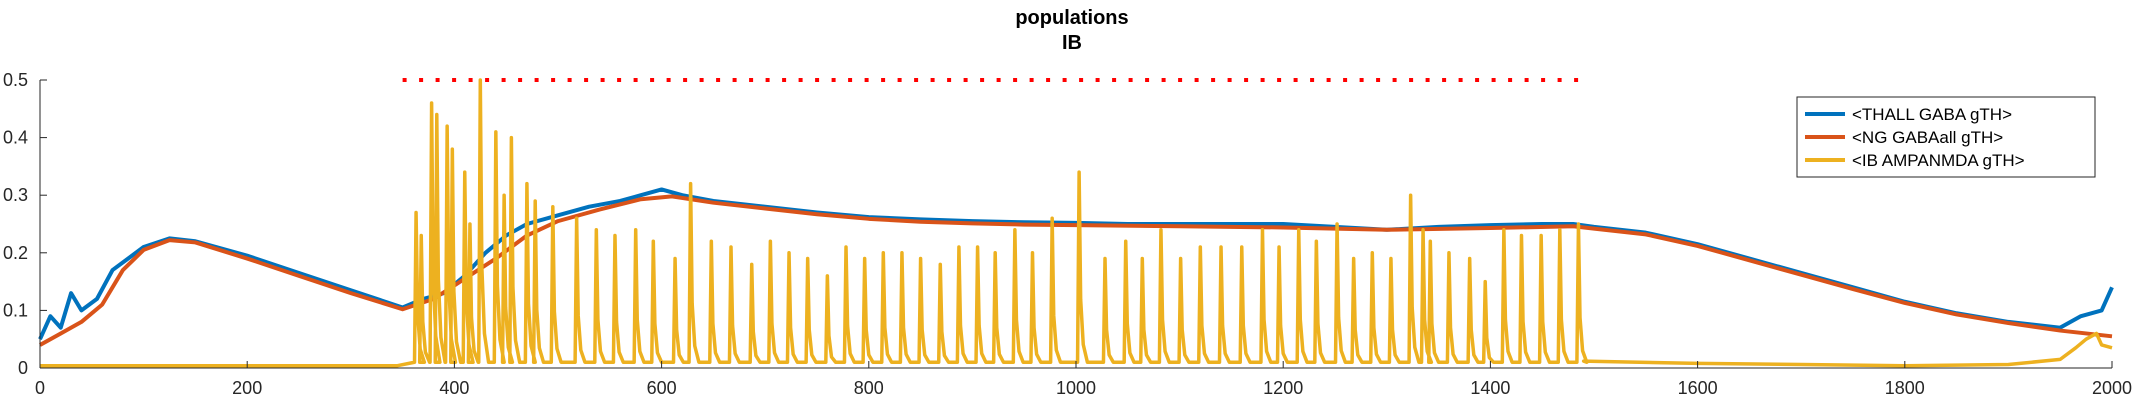  What do you see at coordinates (1283, 388) in the screenshot?
I see `x-tick-label: 1200` at bounding box center [1283, 388].